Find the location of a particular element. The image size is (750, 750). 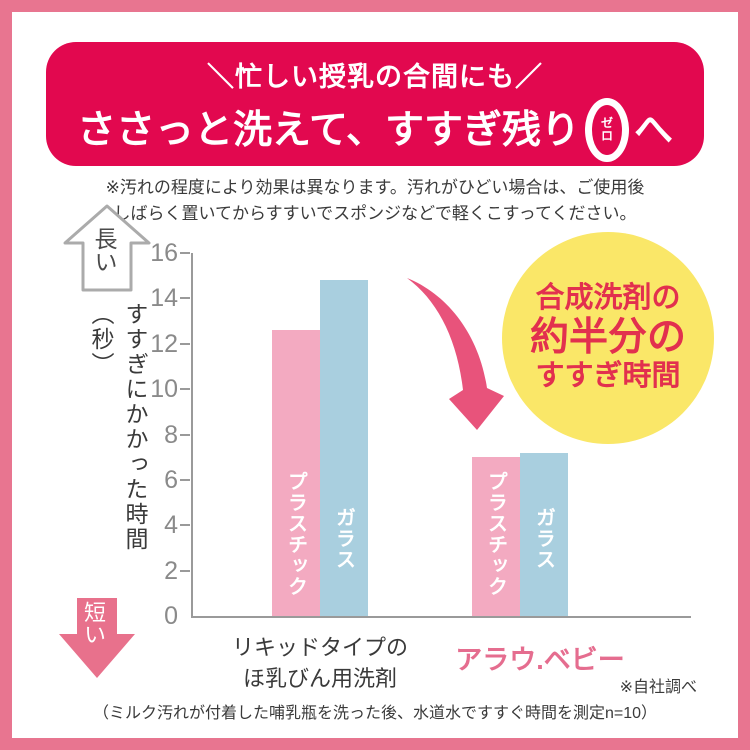

bar-group2-plastic is located at coordinates (496, 536).